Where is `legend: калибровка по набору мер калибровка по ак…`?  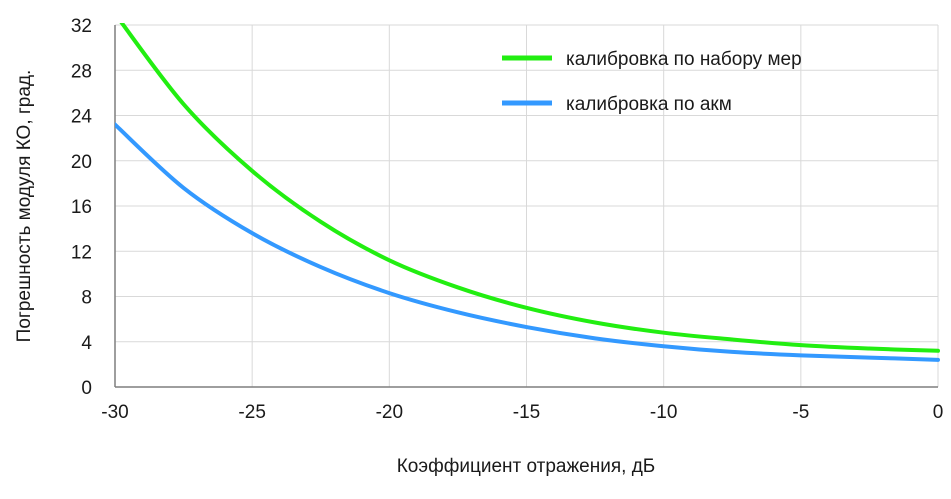 legend: калибровка по набору мер калибровка по ак… is located at coordinates (652, 82).